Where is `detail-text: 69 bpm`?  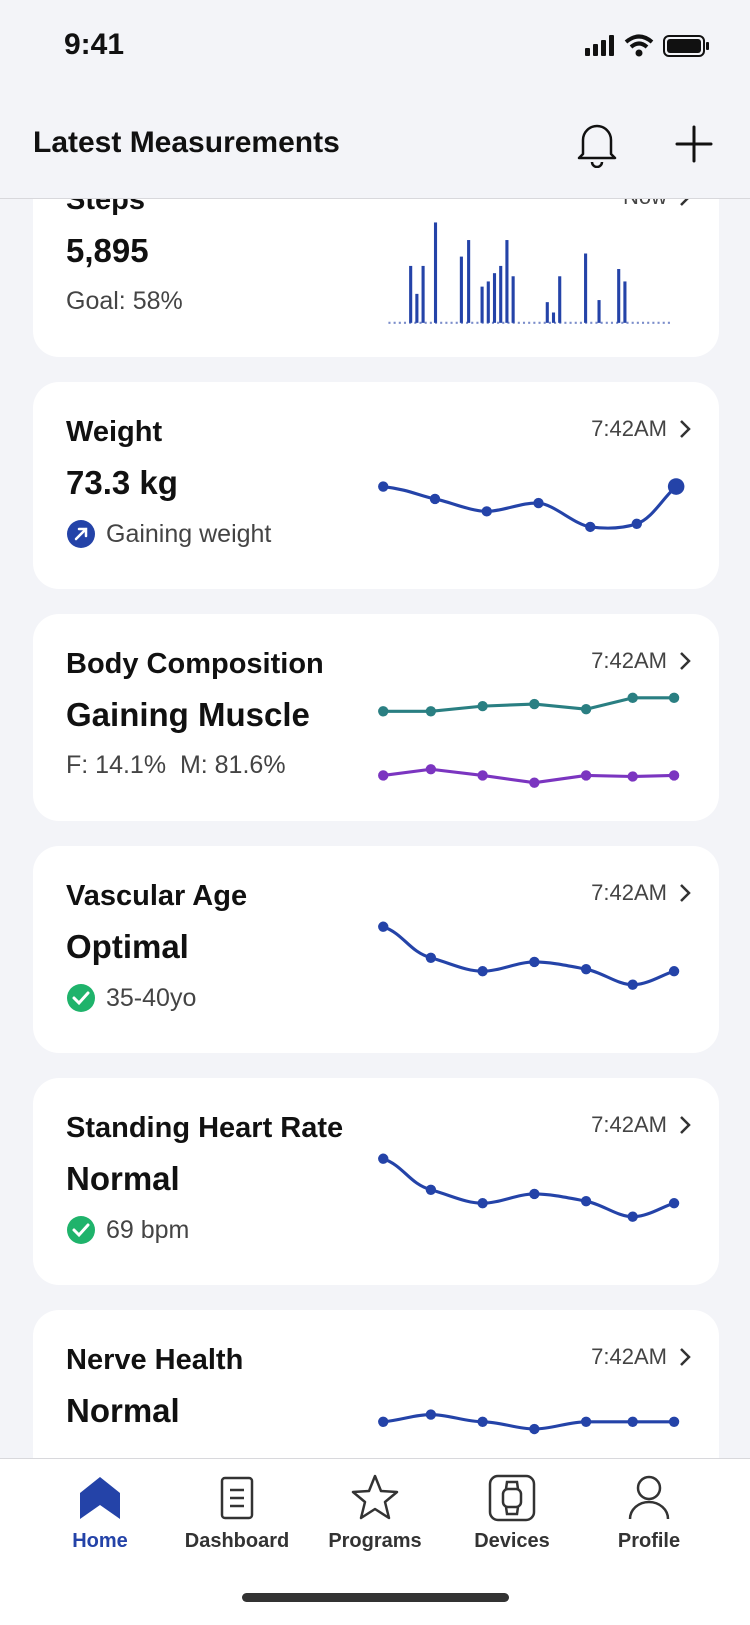 detail-text: 69 bpm is located at coordinates (148, 1229).